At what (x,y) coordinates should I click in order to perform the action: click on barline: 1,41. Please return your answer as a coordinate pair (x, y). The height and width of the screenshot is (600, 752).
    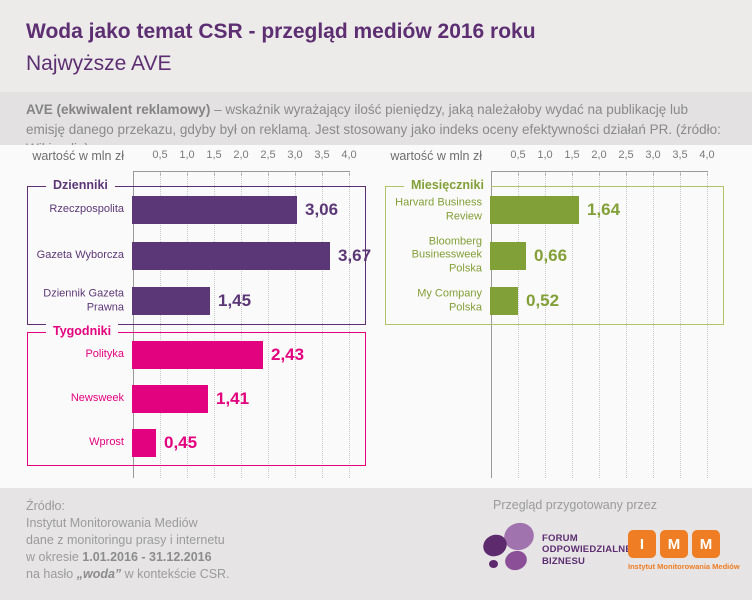
    Looking at the image, I should click on (190, 399).